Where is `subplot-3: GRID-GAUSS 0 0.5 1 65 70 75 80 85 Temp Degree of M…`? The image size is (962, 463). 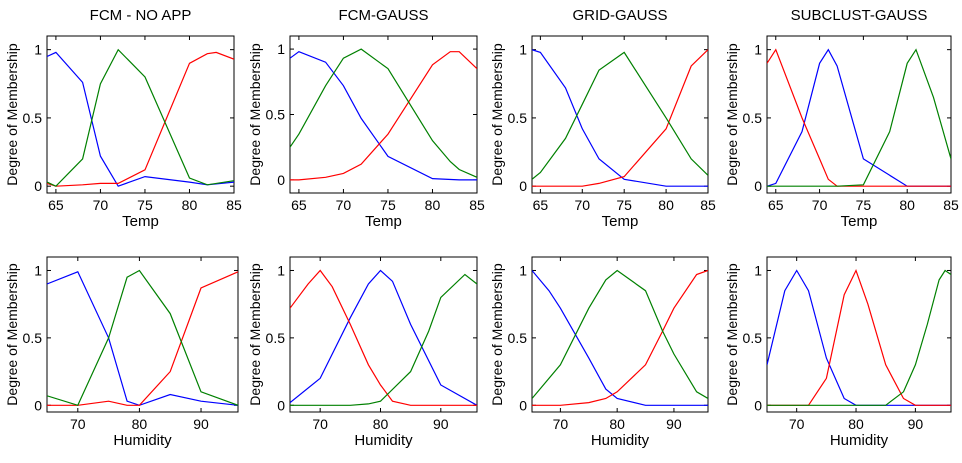
subplot-3: GRID-GAUSS 0 0.5 1 65 70 75 80 85 Temp Degree of M… is located at coordinates (602, 118).